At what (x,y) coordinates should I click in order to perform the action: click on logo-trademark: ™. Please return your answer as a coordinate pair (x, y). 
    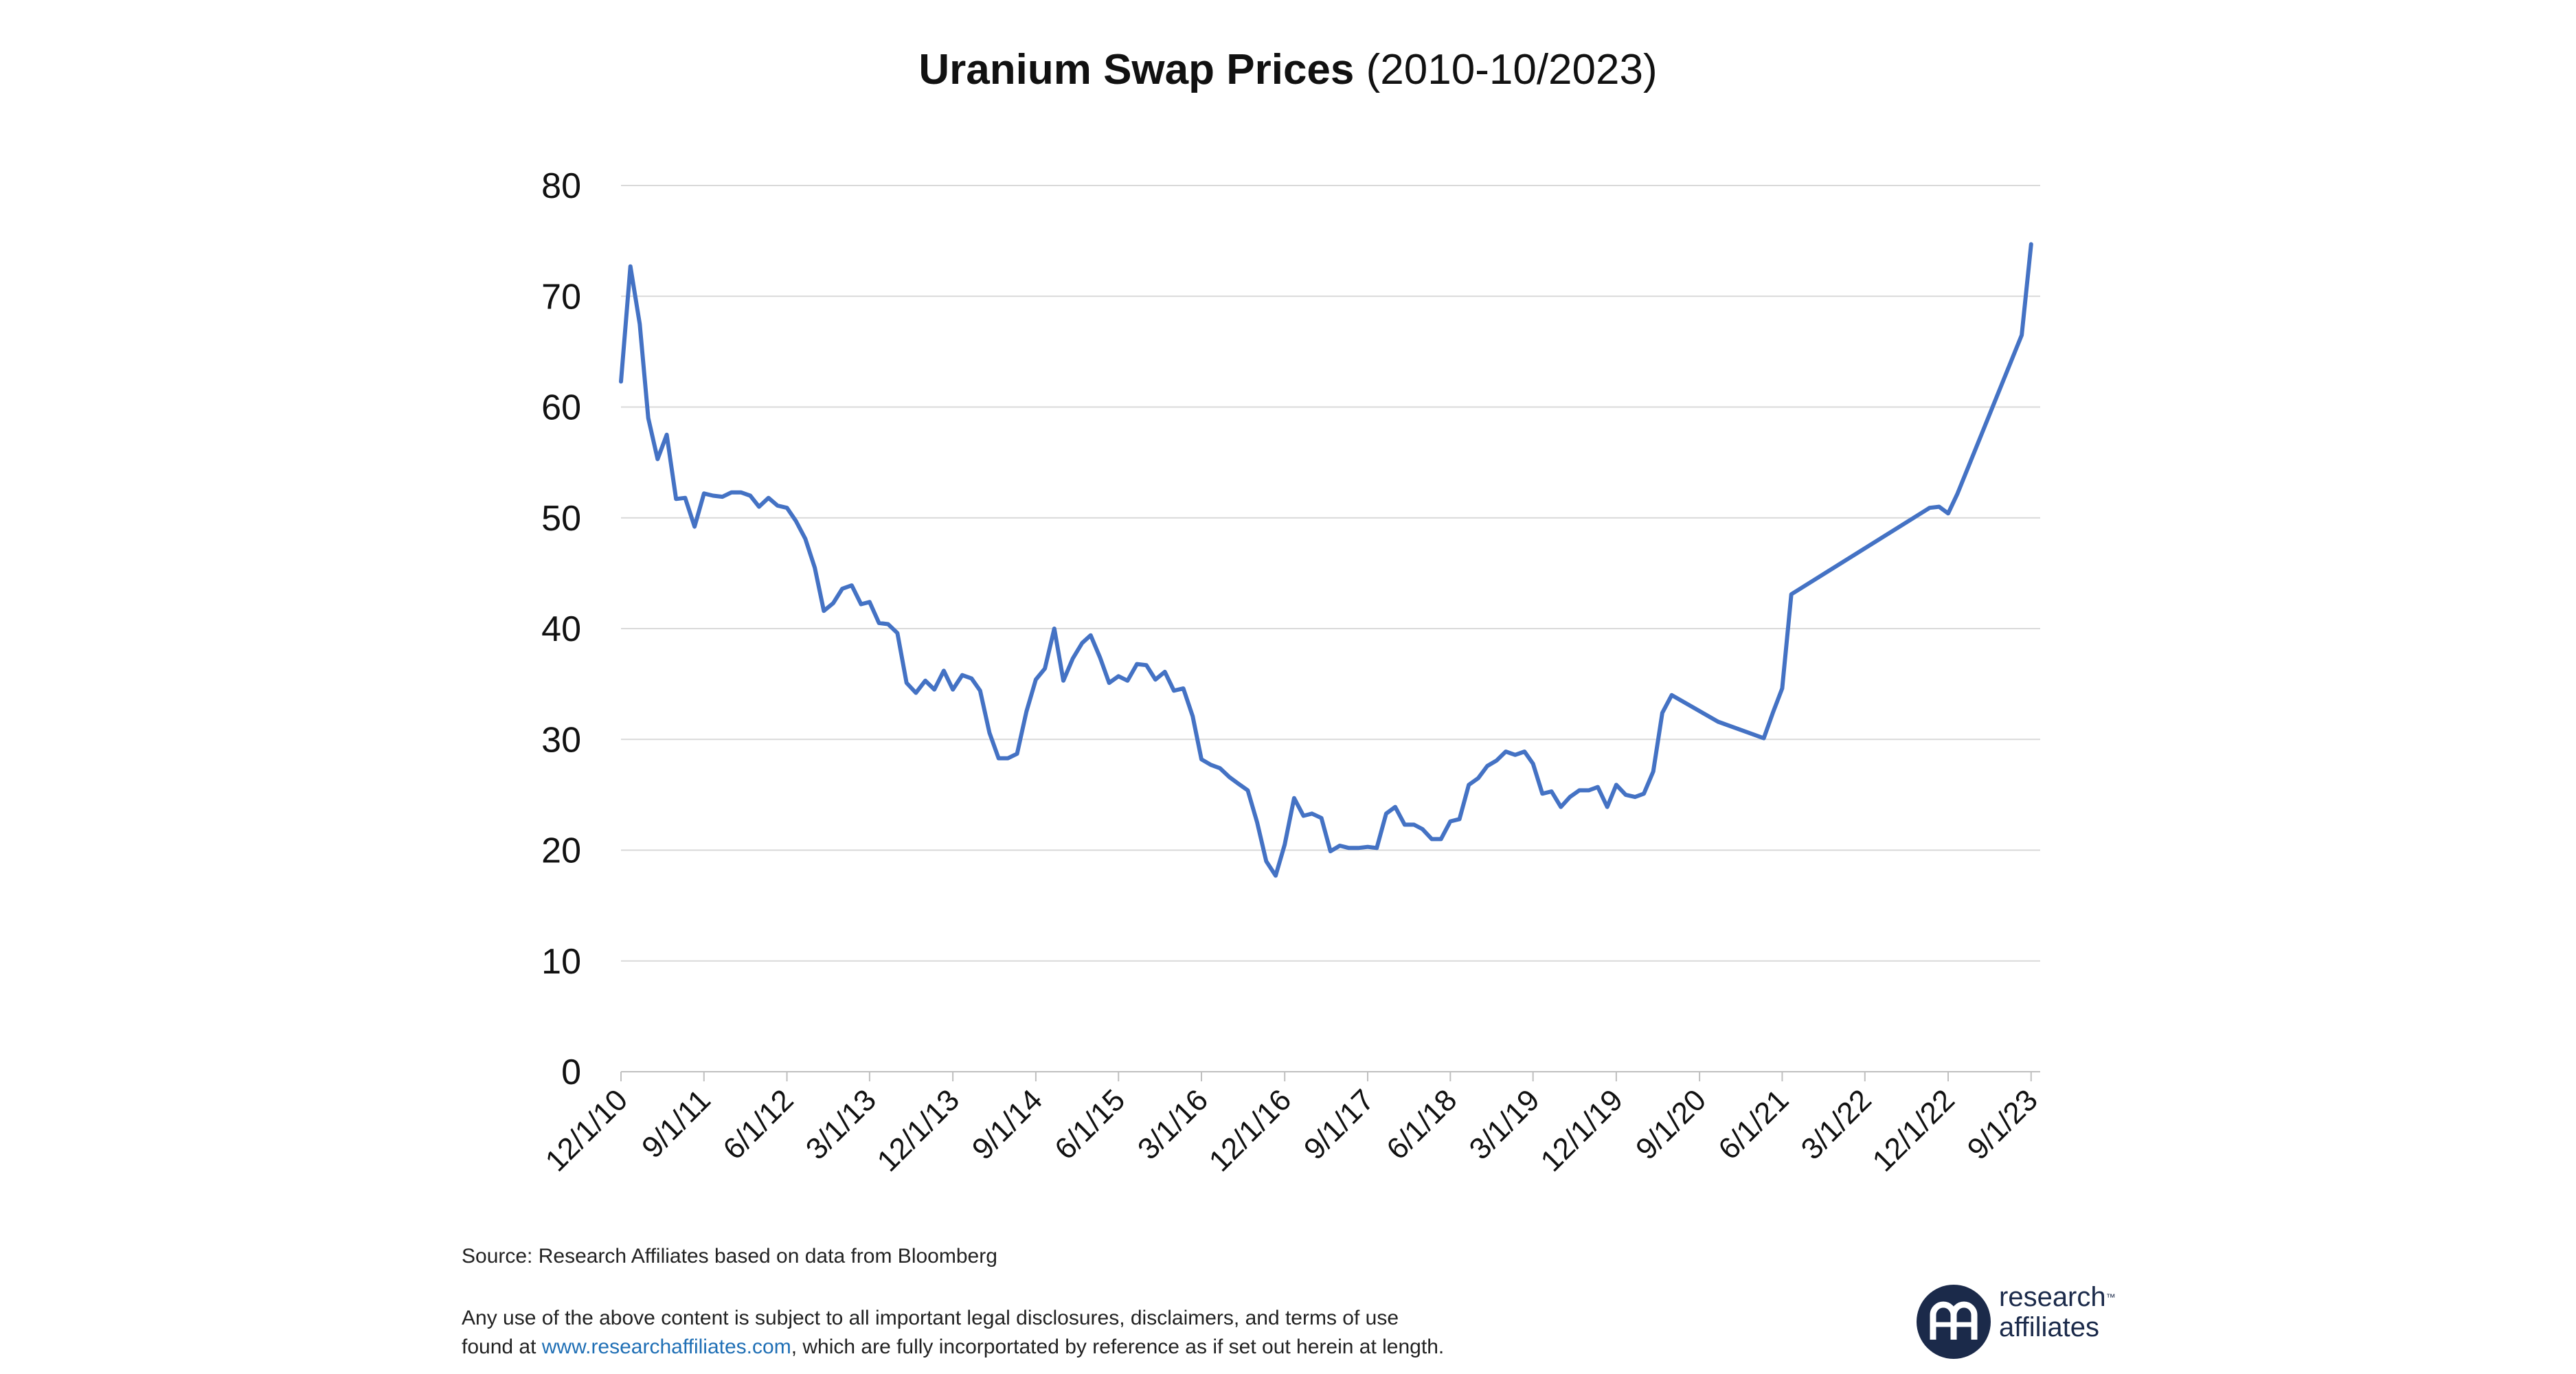
    Looking at the image, I should click on (2110, 1298).